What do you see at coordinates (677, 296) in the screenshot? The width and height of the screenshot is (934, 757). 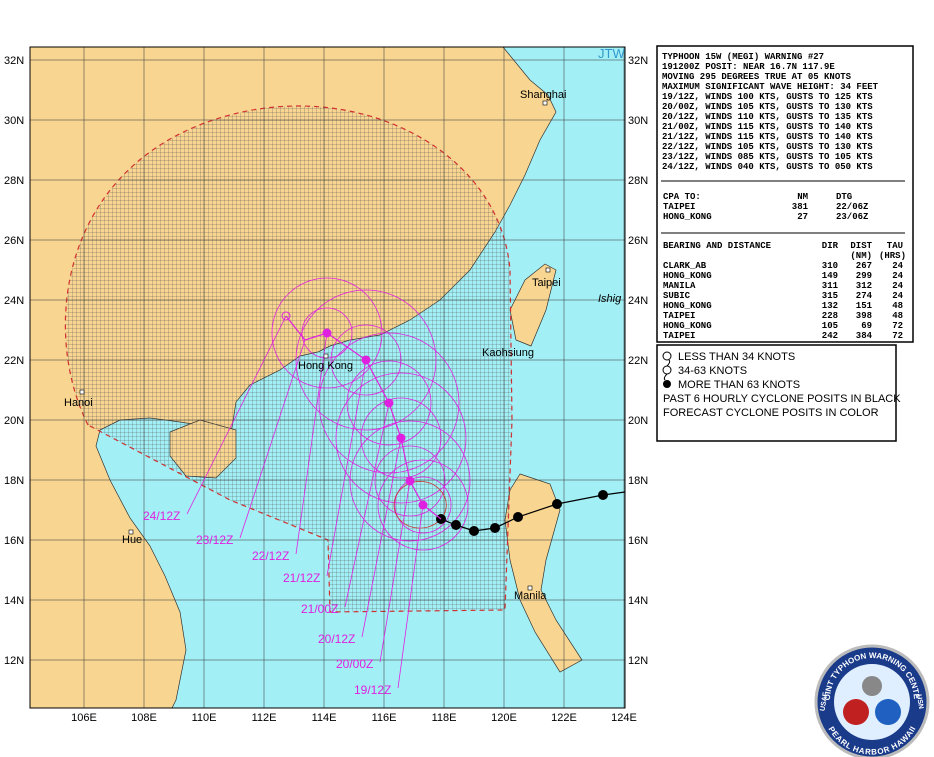 I see `bearing-cell: SUBIC` at bounding box center [677, 296].